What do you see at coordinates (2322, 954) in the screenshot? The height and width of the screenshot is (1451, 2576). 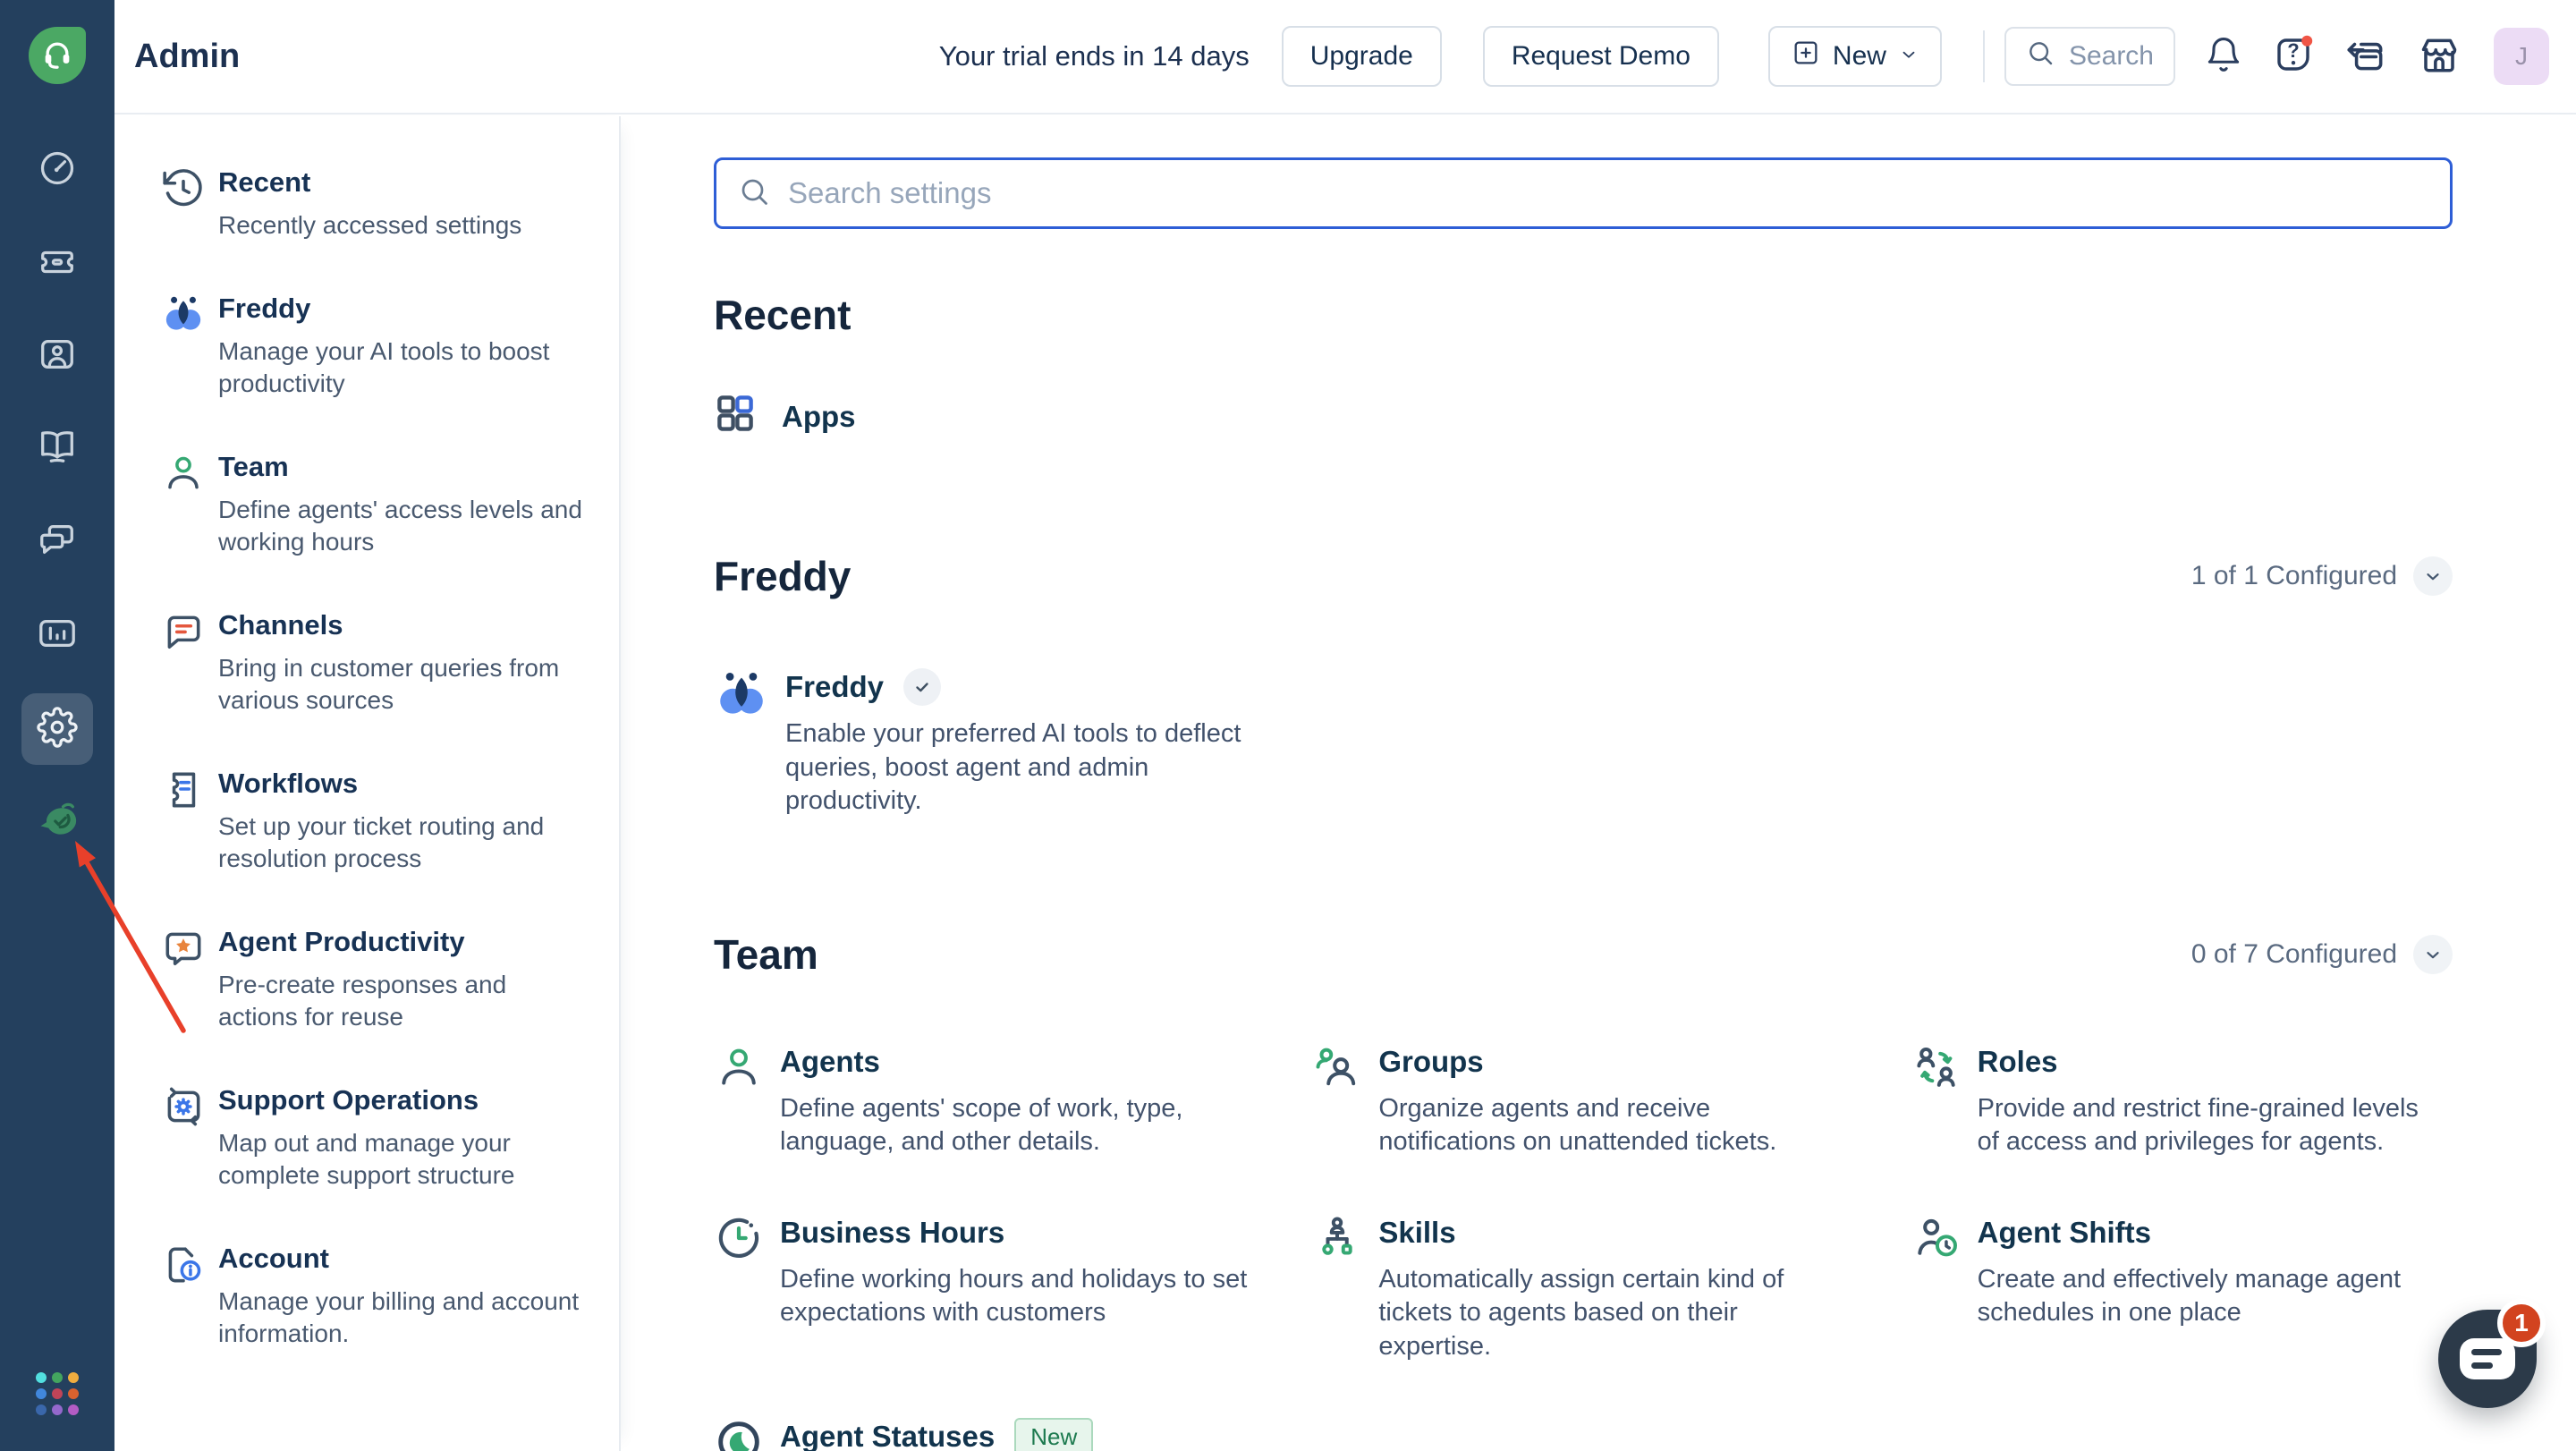 I see `team-configured-status: 0 of 7 Configured` at bounding box center [2322, 954].